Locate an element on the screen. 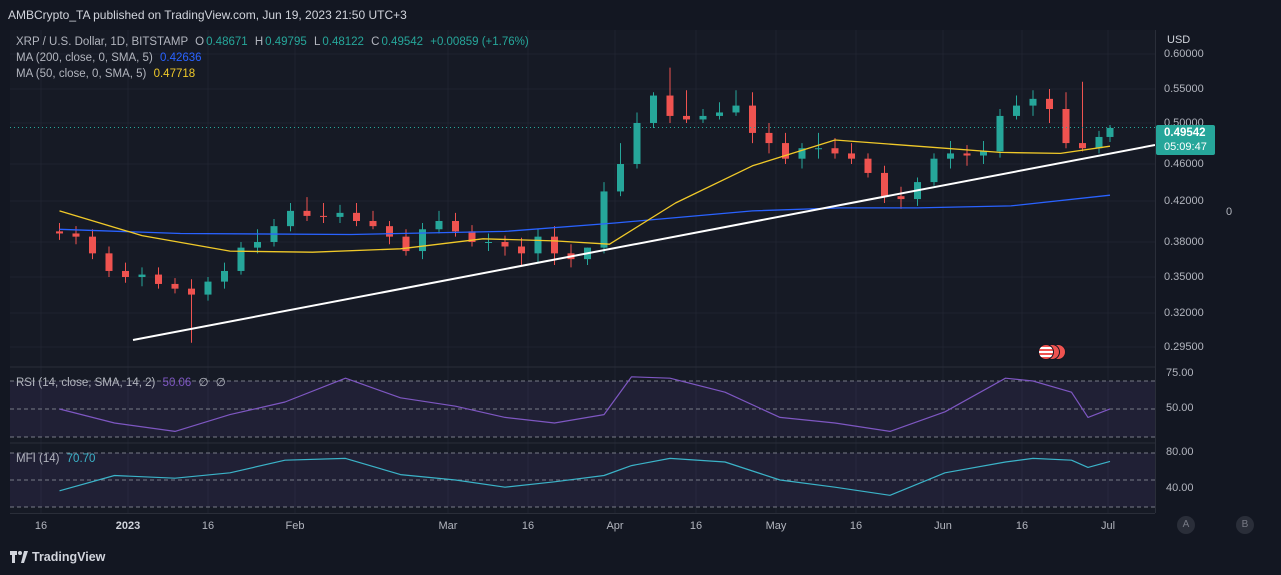 The image size is (1281, 575). rsi-value: 50.06 is located at coordinates (177, 383).